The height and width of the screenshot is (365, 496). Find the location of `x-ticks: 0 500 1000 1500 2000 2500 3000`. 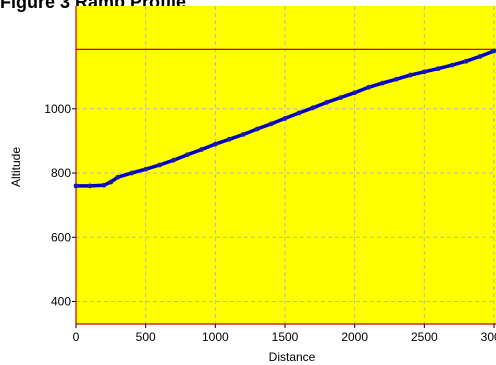

x-ticks: 0 500 1000 1500 2000 2500 3000 is located at coordinates (284, 334).